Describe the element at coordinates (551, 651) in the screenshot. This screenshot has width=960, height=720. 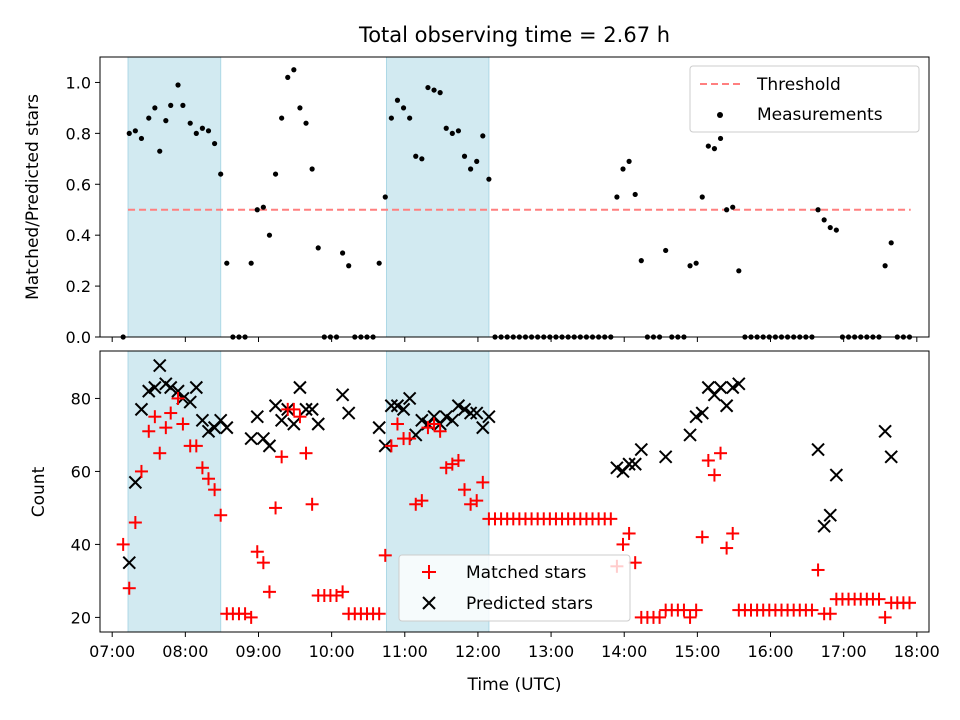
I see `x-tick-label: 13:00` at that location.